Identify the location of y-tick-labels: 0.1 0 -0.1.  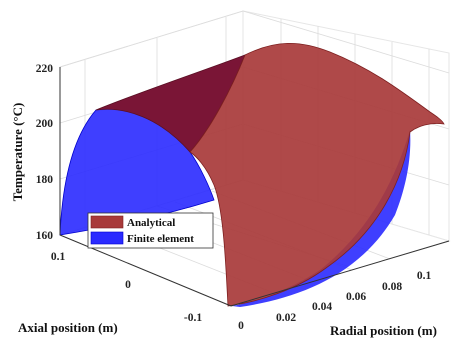
(127, 287).